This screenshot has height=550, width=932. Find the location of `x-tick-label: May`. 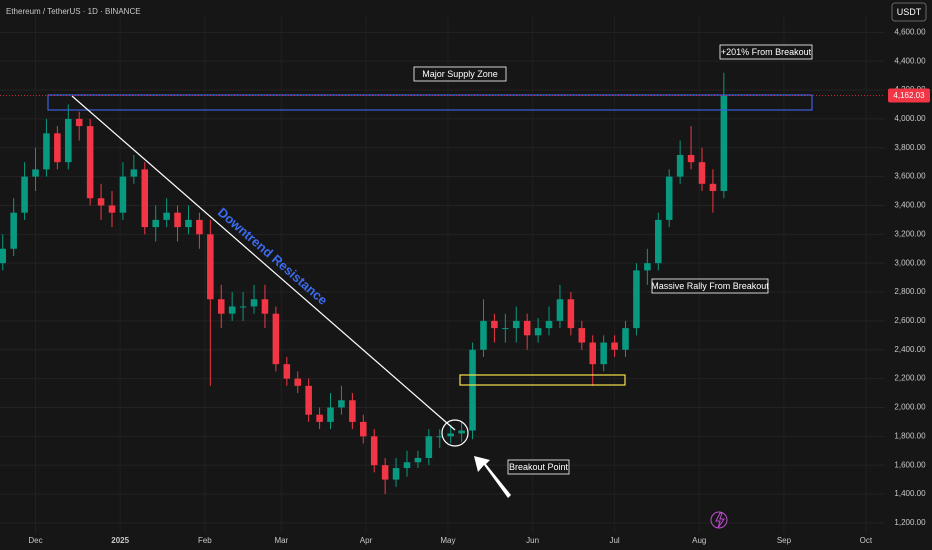

x-tick-label: May is located at coordinates (447, 540).